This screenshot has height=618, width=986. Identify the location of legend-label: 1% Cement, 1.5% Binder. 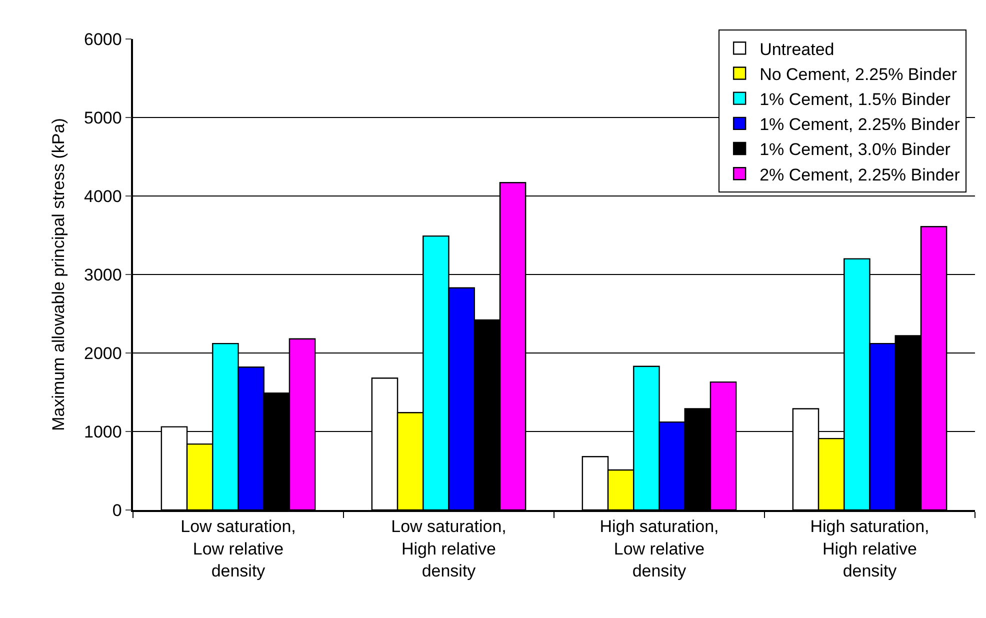
(855, 99).